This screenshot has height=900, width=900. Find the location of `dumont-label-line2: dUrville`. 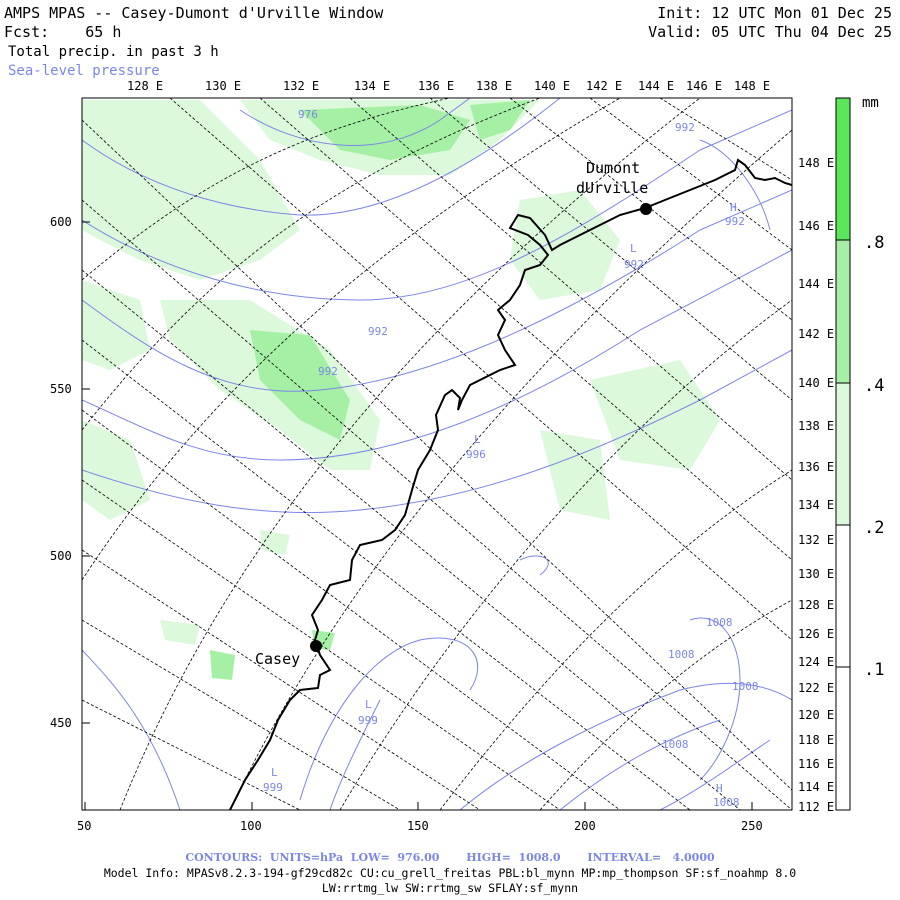

dumont-label-line2: dUrville is located at coordinates (612, 188).